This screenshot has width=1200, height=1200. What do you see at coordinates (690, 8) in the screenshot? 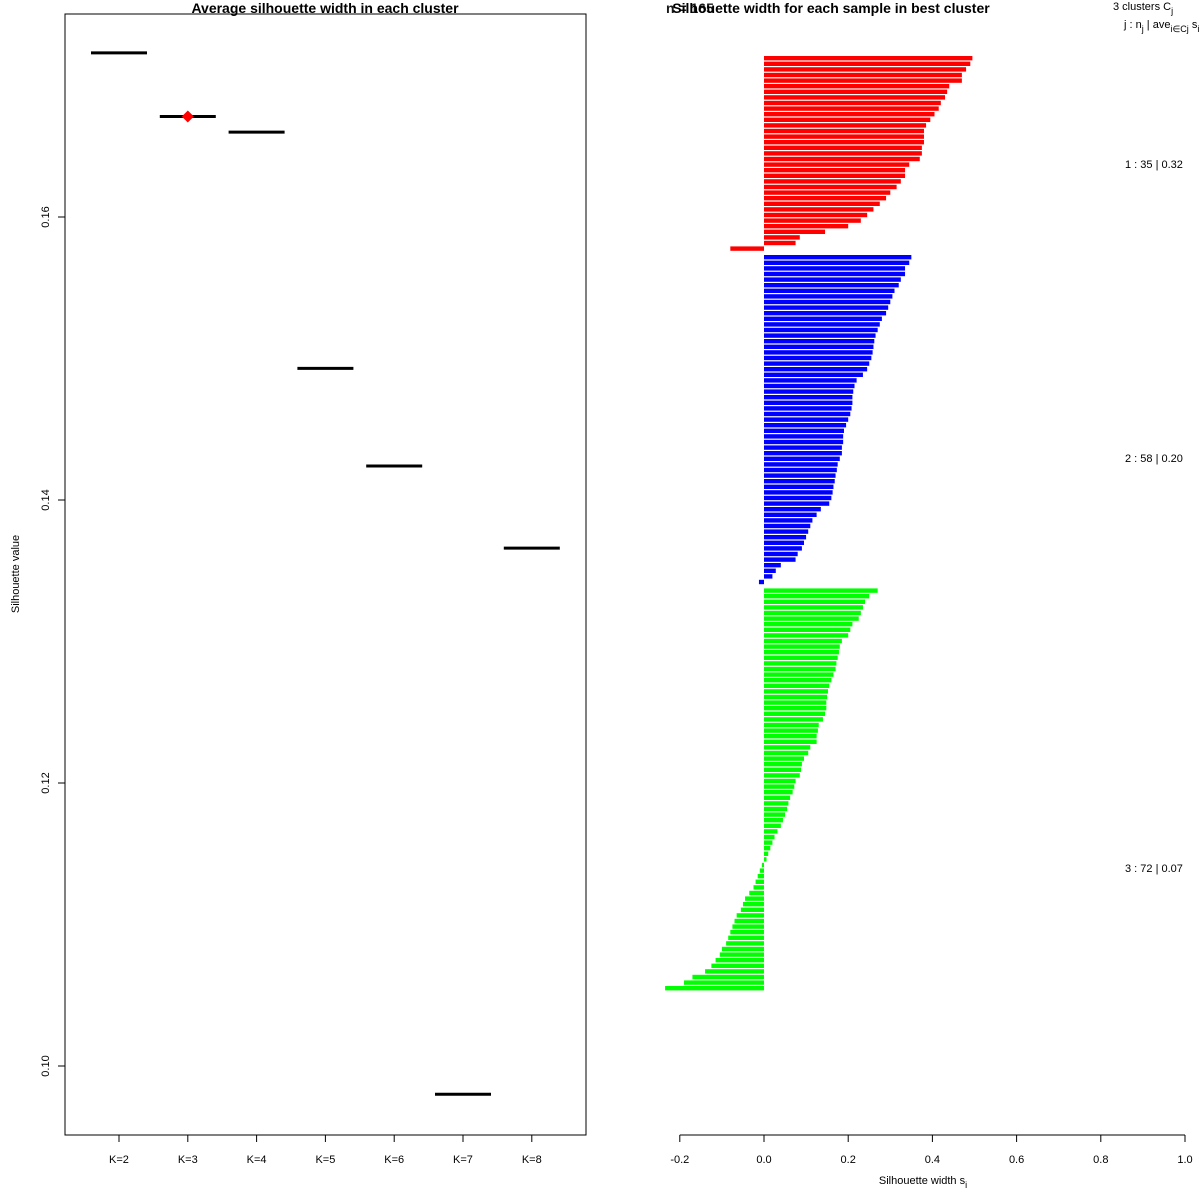
I see `right-chart-title-overlay: n = 165` at bounding box center [690, 8].